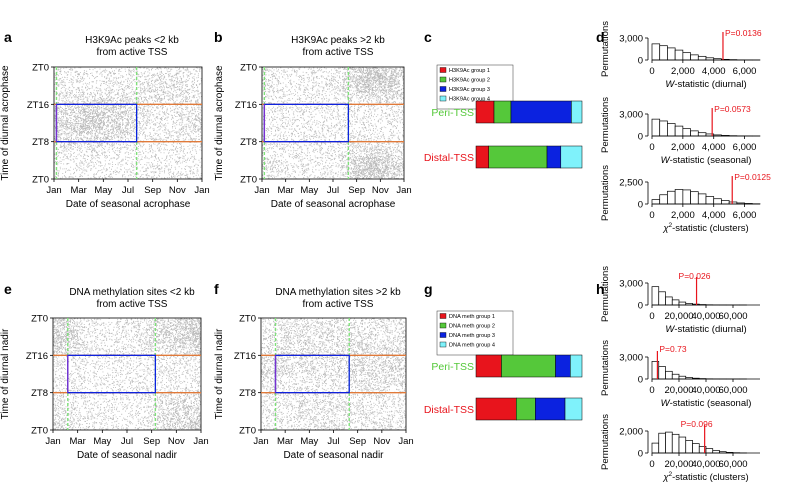 This screenshot has width=788, height=484. I want to click on panel-label-e: e, so click(8, 289).